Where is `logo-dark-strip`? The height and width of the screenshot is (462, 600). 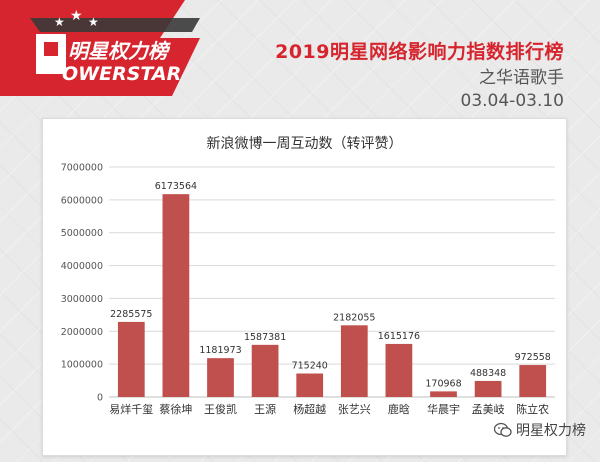 logo-dark-strip is located at coordinates (115, 25).